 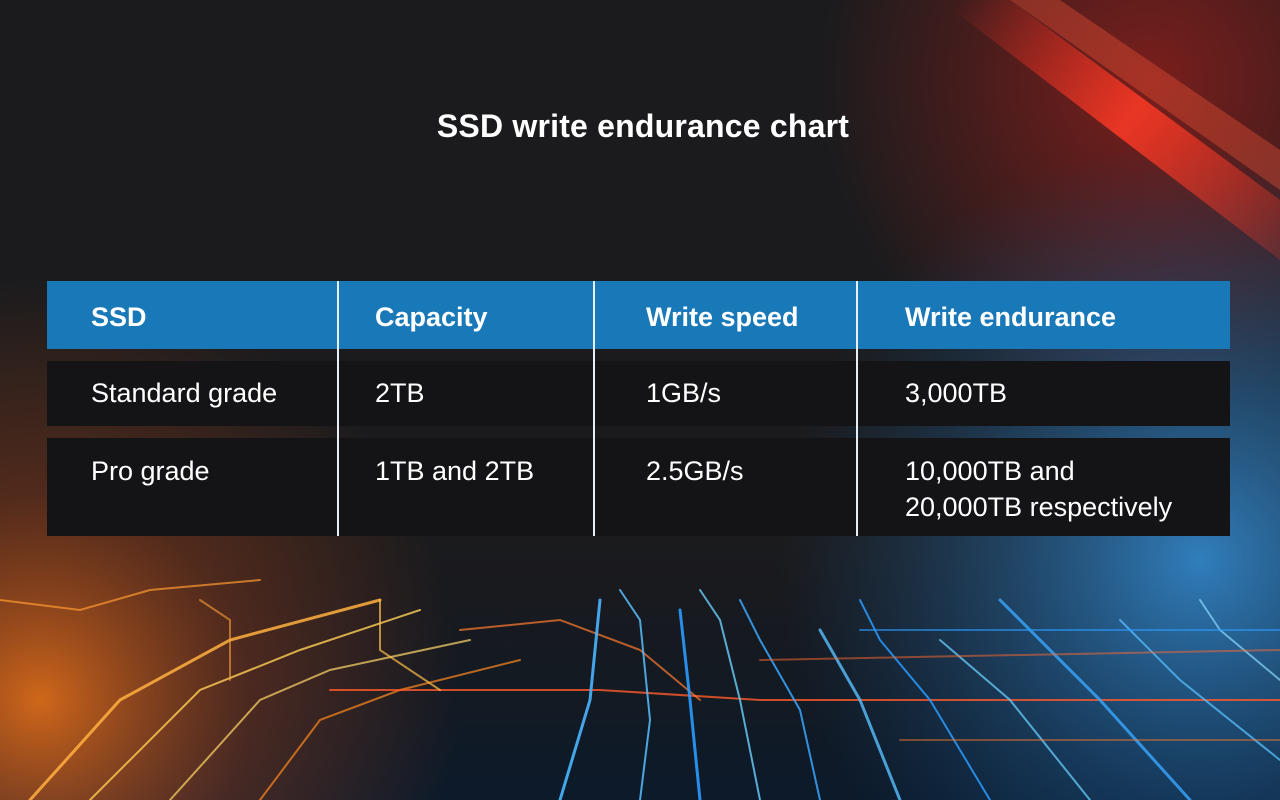 I want to click on table-header-row: SSD Capacity Write speed Write endurance, so click(x=638, y=315).